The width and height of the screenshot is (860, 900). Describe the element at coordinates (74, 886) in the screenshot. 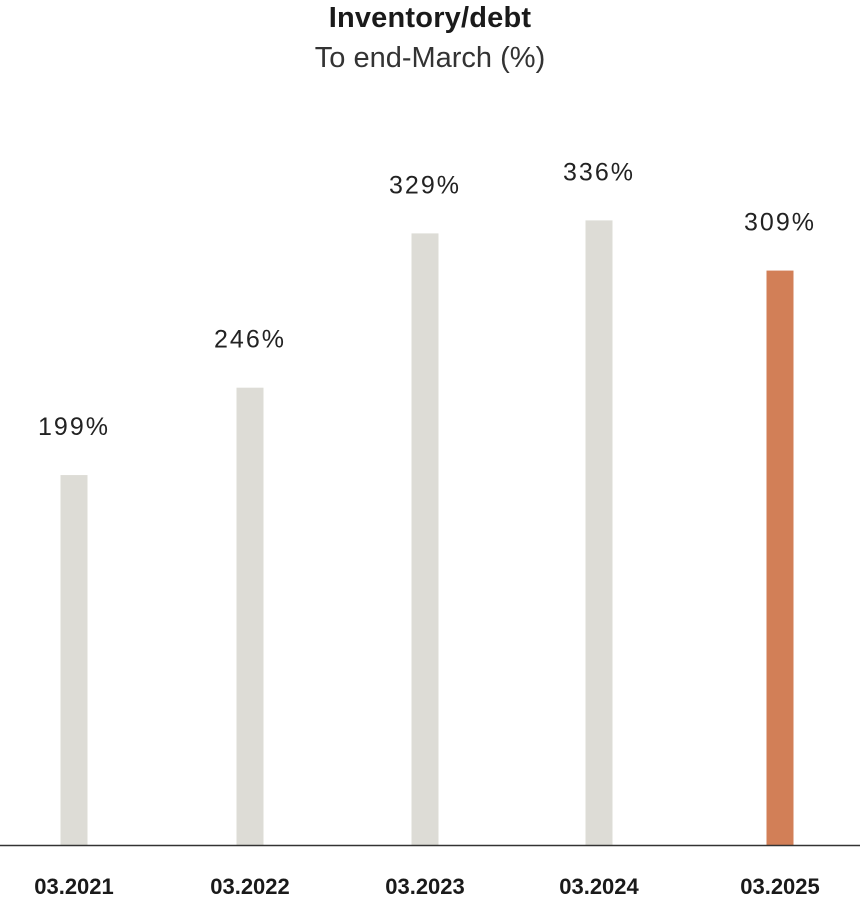

I see `x-tick-label: 03.2021` at that location.